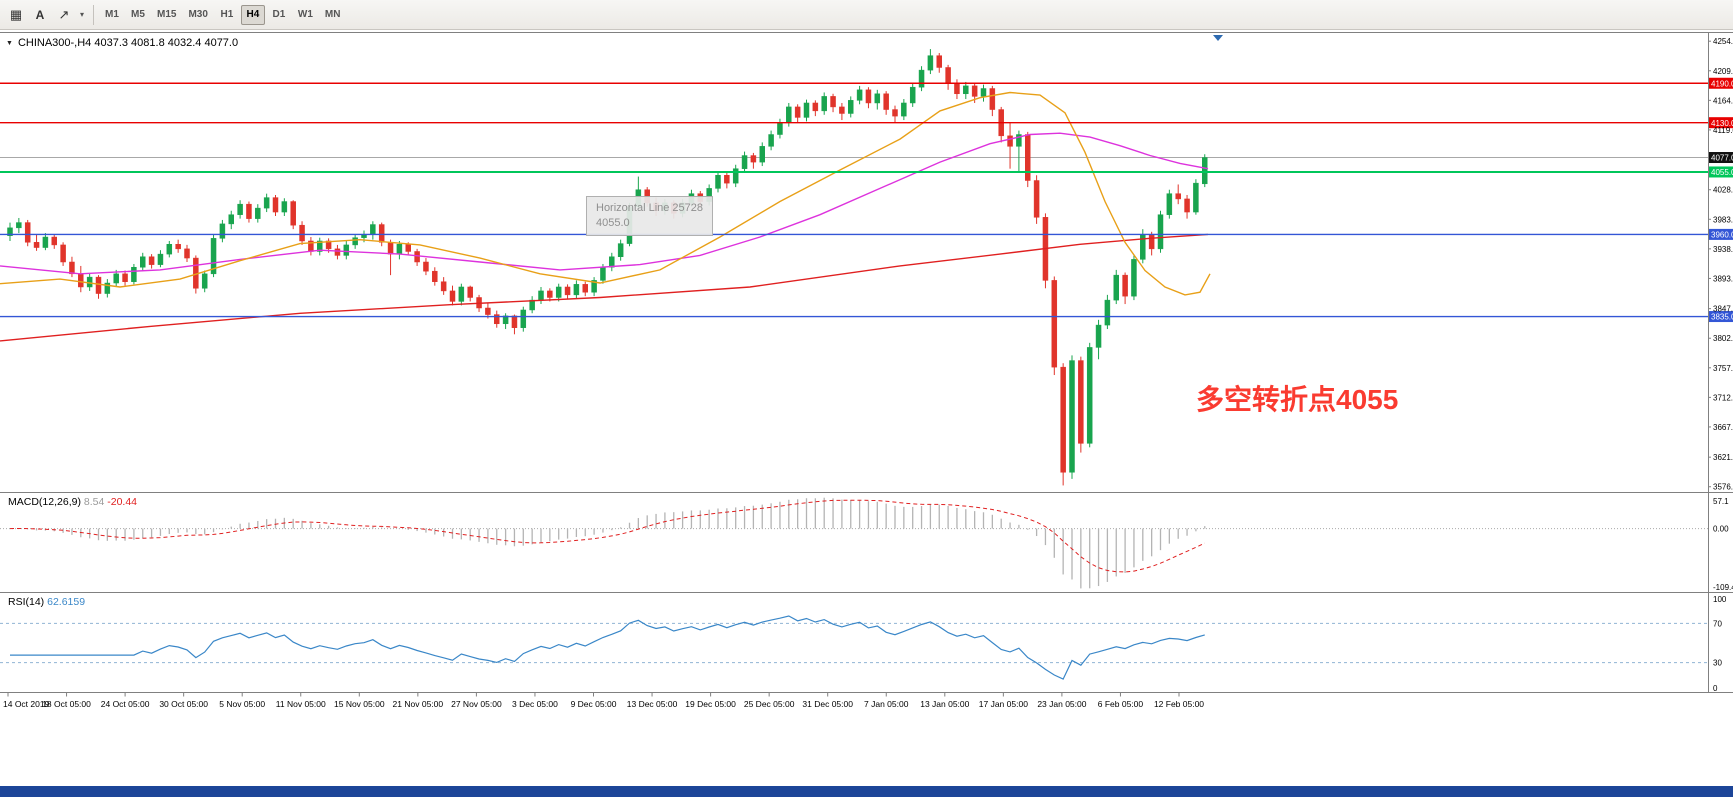 The height and width of the screenshot is (797, 1733). What do you see at coordinates (1723, 190) in the screenshot?
I see `price-tick: 4028.0` at bounding box center [1723, 190].